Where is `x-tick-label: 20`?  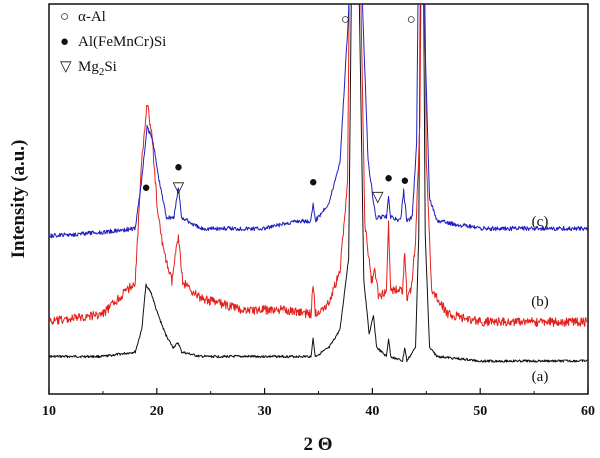 x-tick-label: 20 is located at coordinates (157, 411).